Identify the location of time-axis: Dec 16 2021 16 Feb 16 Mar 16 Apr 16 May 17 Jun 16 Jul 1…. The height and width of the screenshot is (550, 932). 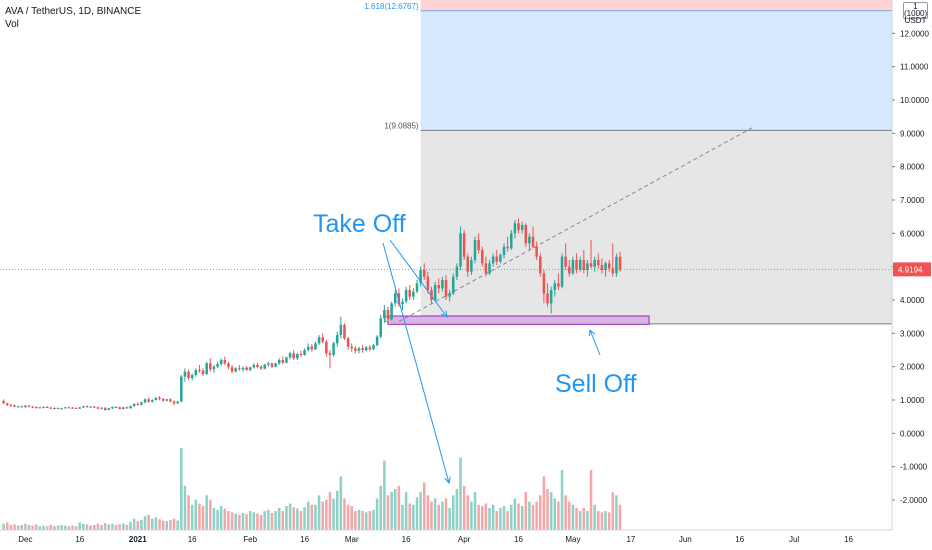
(466, 539).